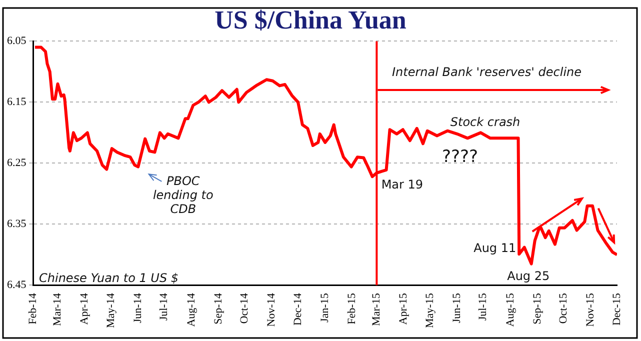  I want to click on x-tick-label: Jul-14, so click(164, 306).